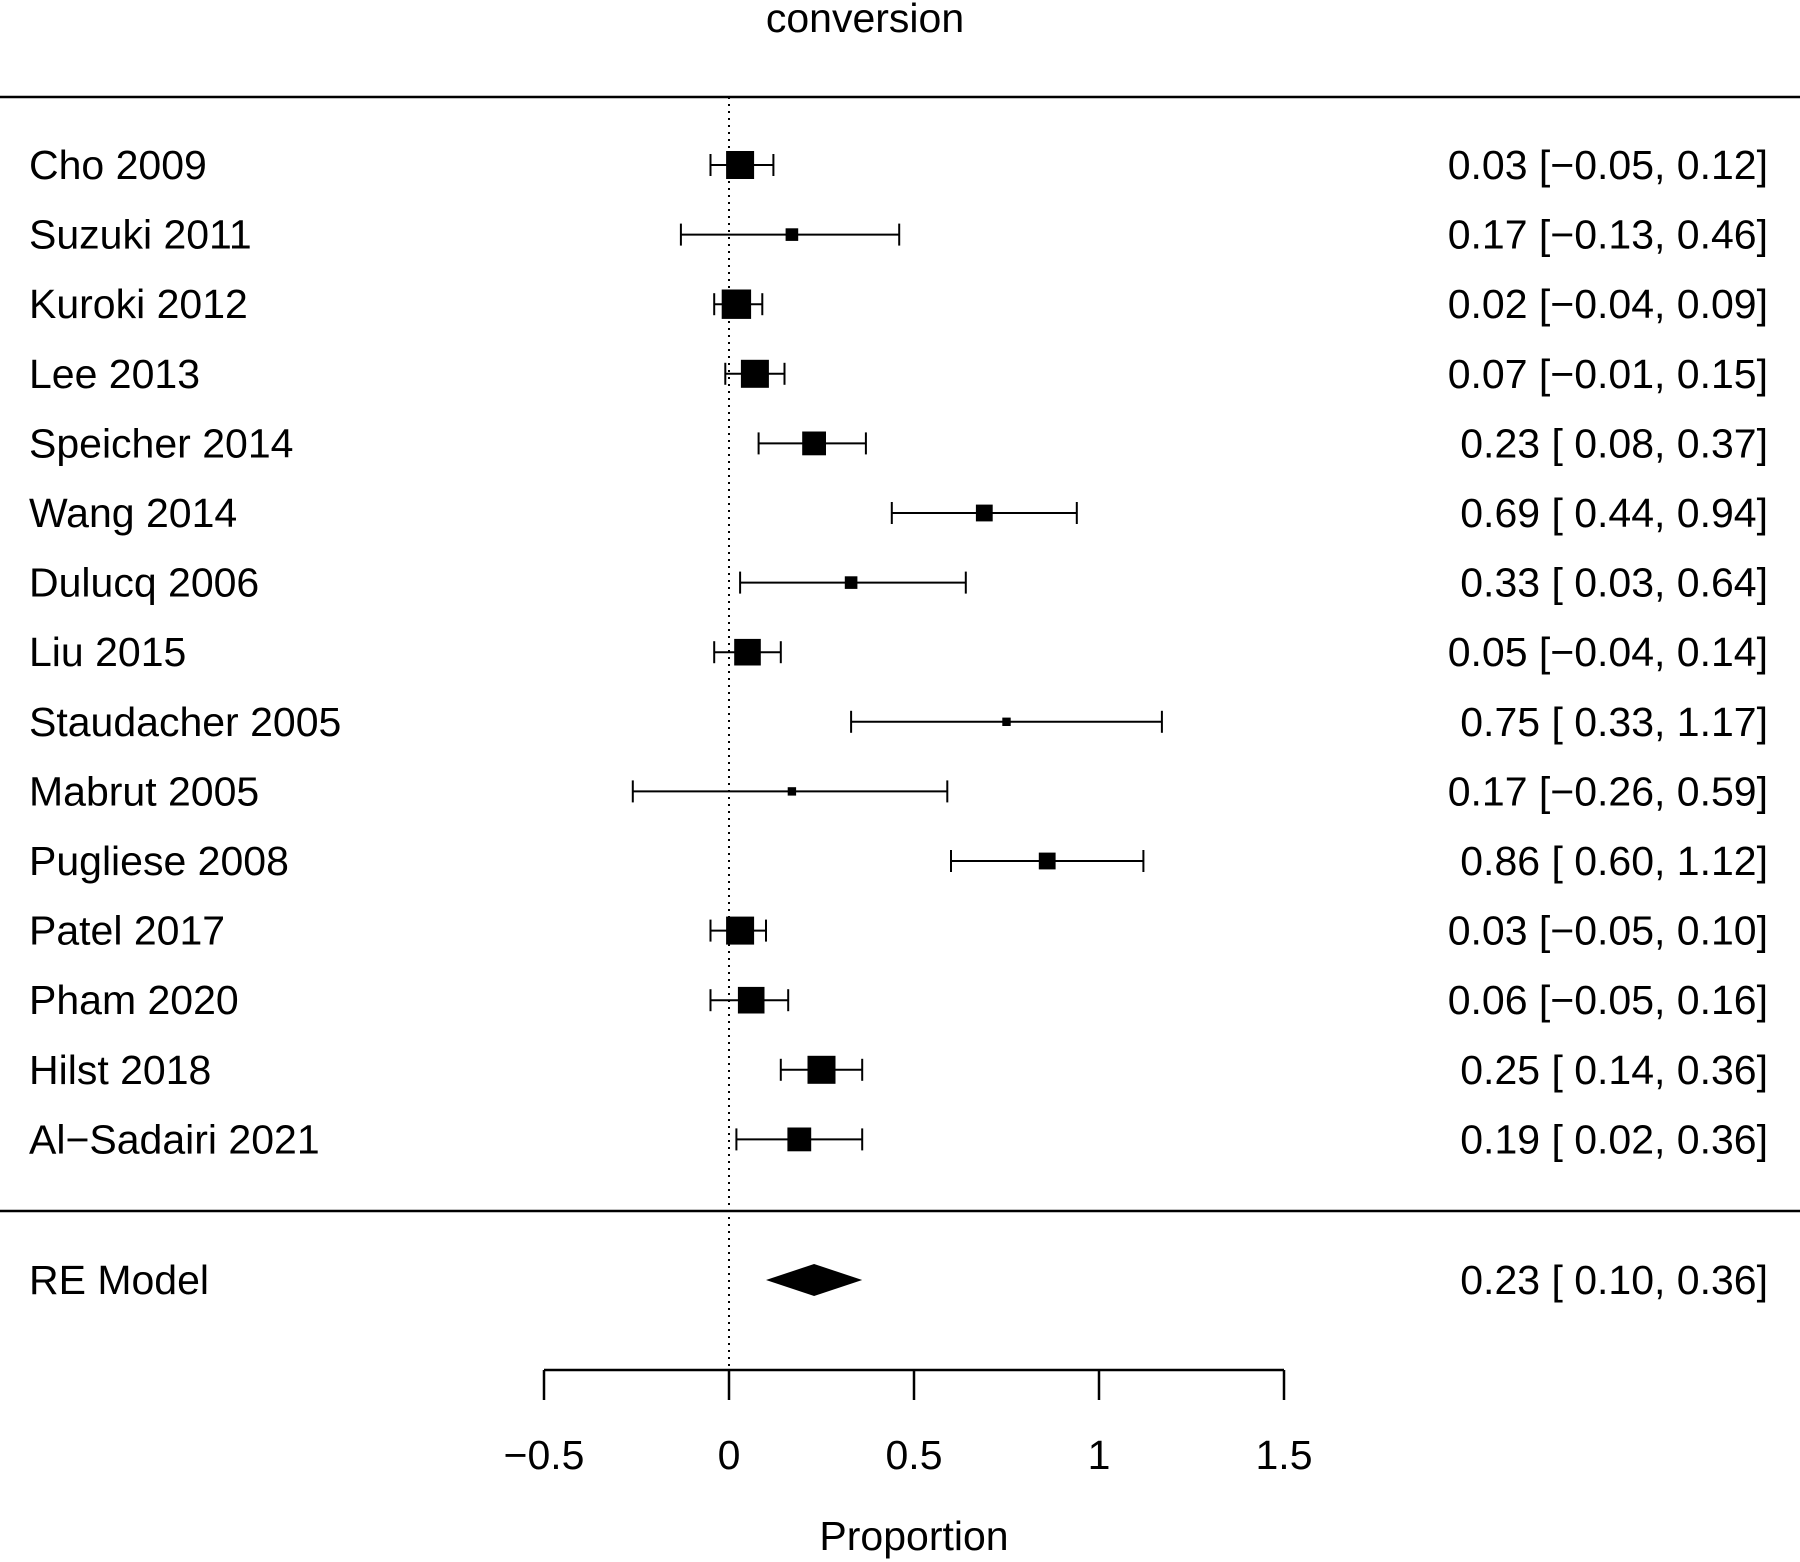 This screenshot has height=1562, width=1800. What do you see at coordinates (1608, 235) in the screenshot?
I see `study-estimate-text: 0.17 [−0.13, 0.46]` at bounding box center [1608, 235].